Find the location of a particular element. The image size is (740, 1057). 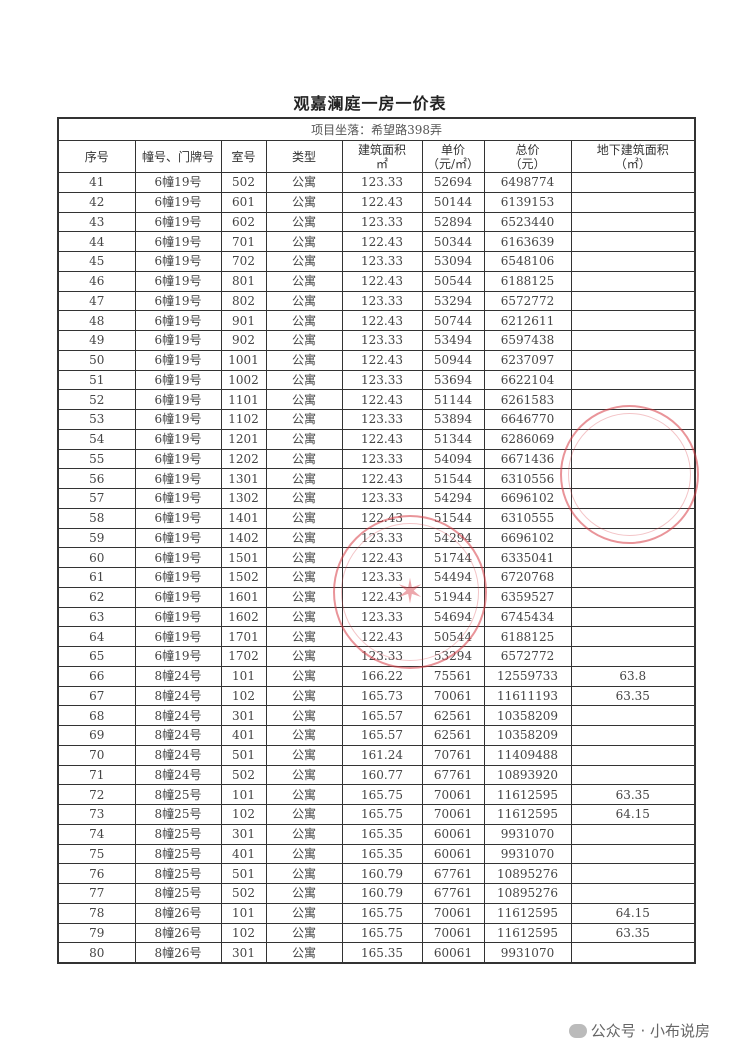

cell-seq: 57 is located at coordinates (96, 498).